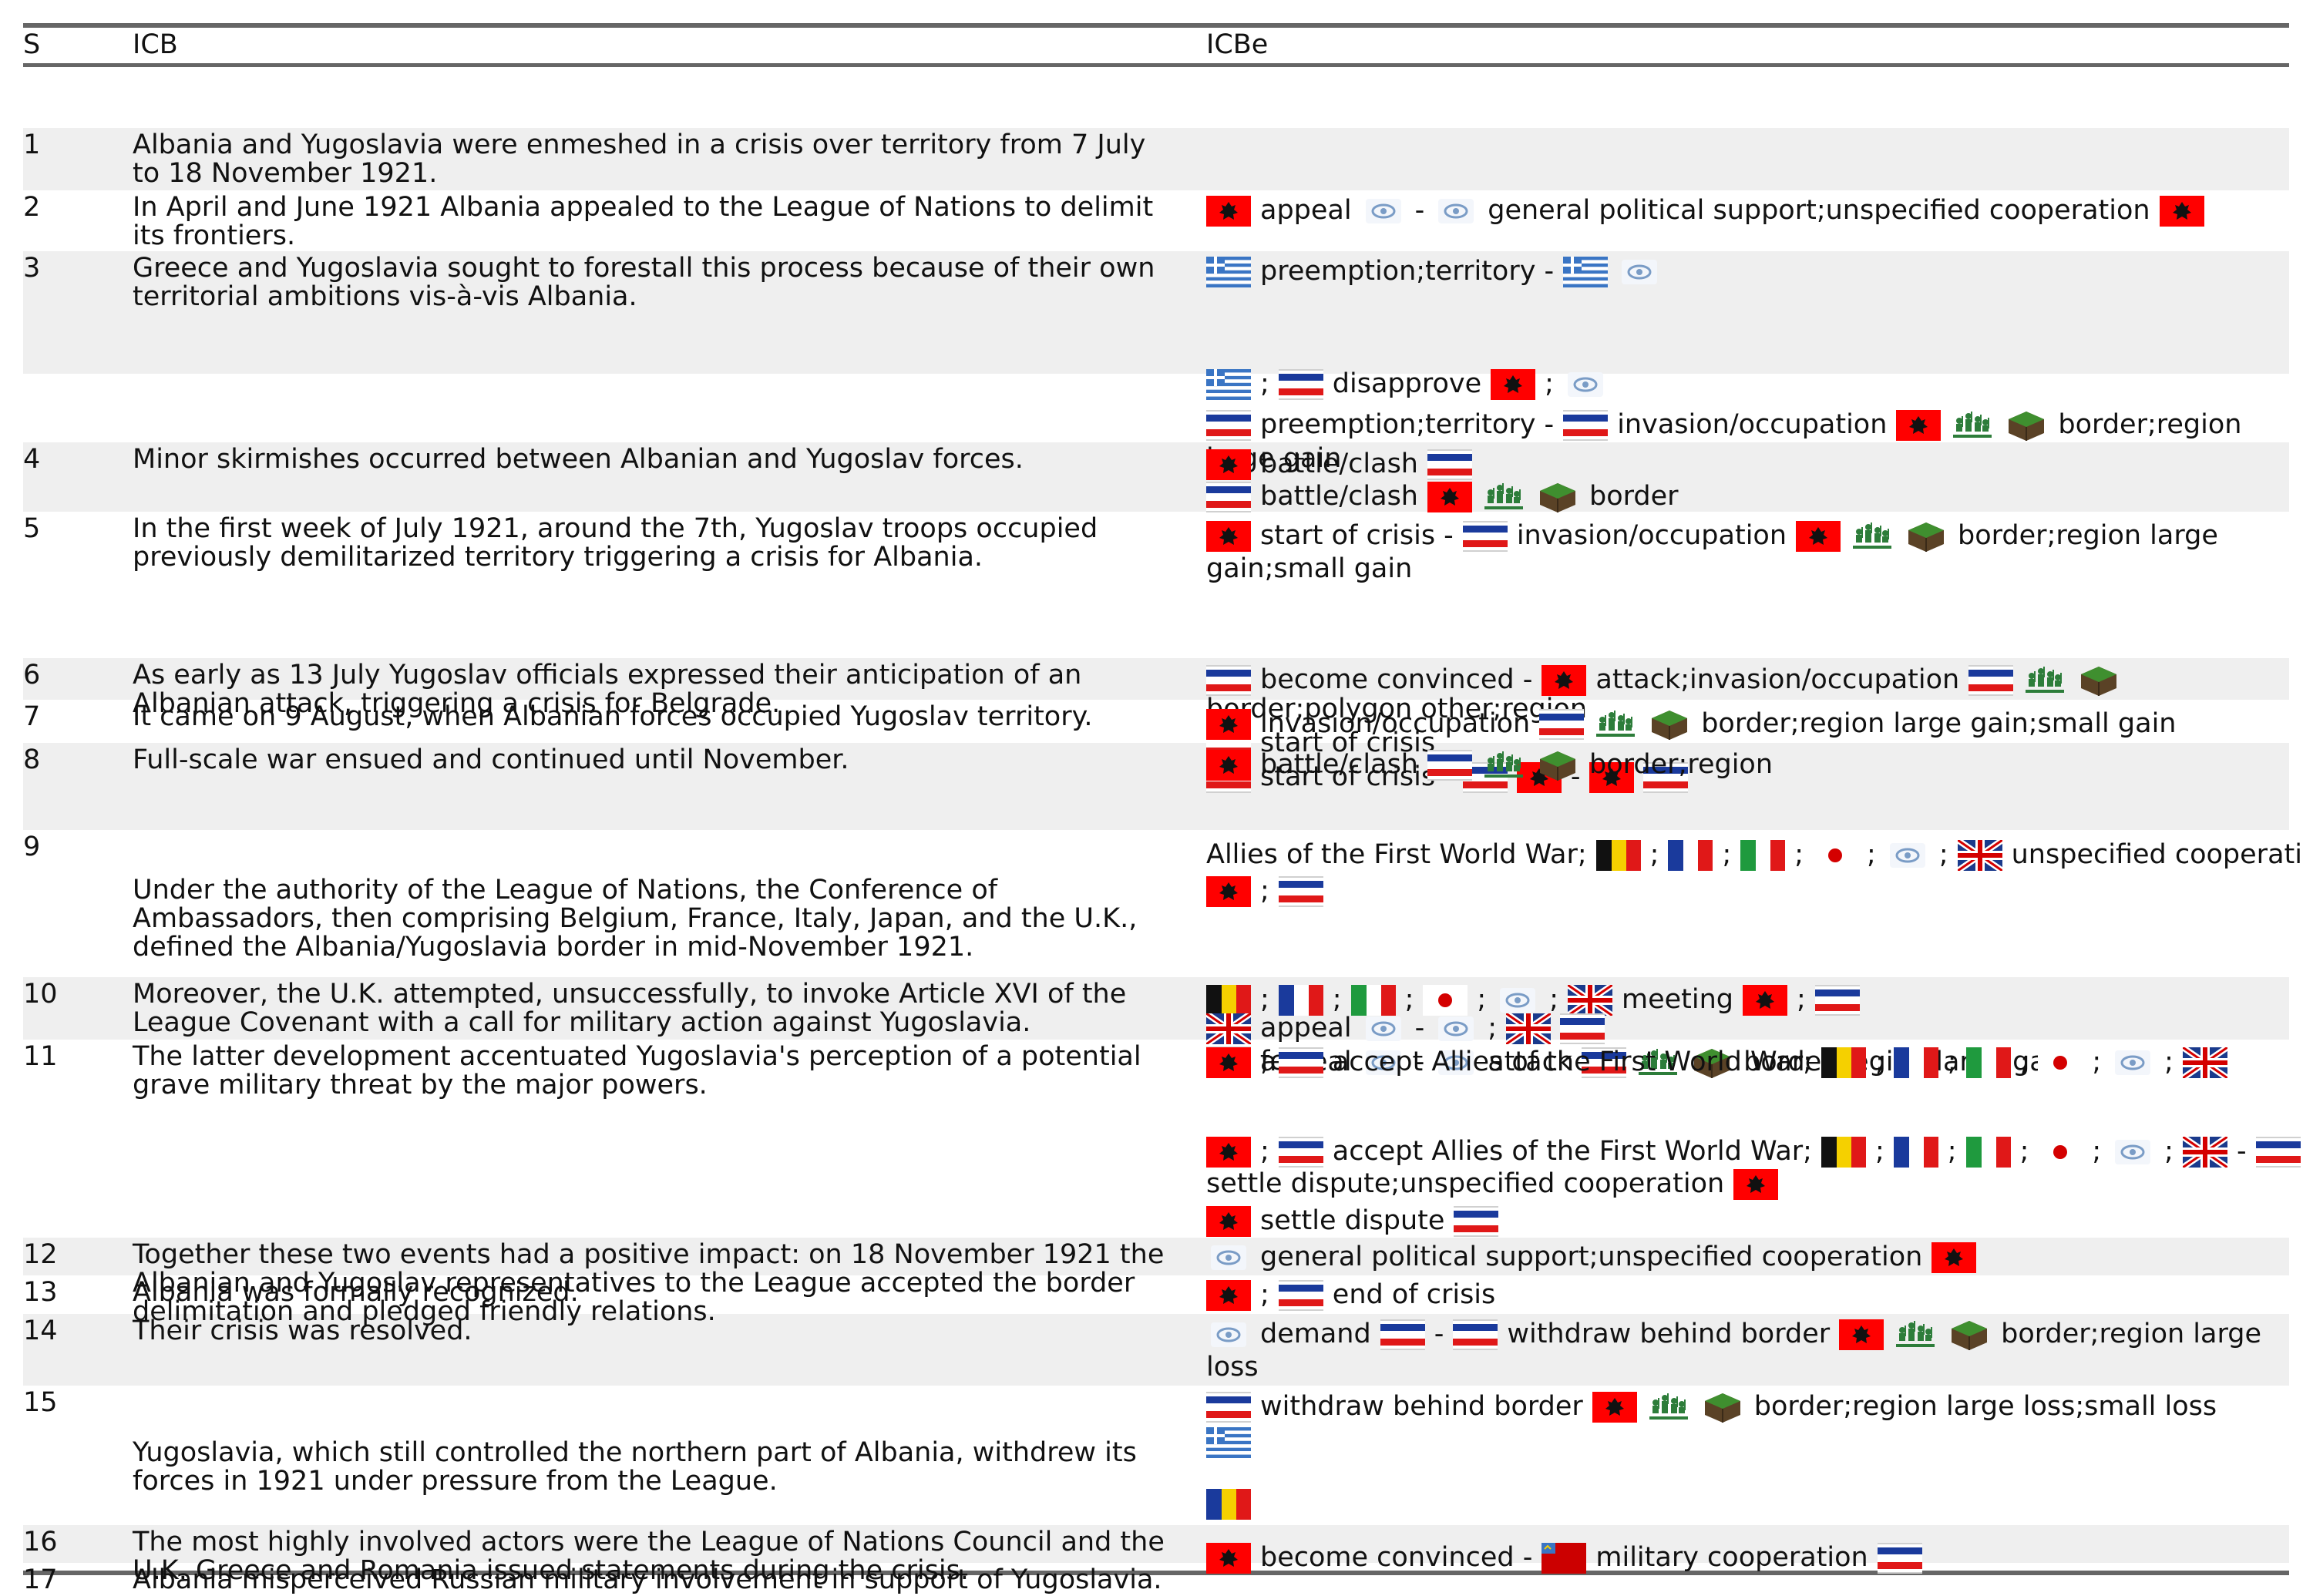 The image size is (2303, 1596). I want to click on header-s: S, so click(32, 44).